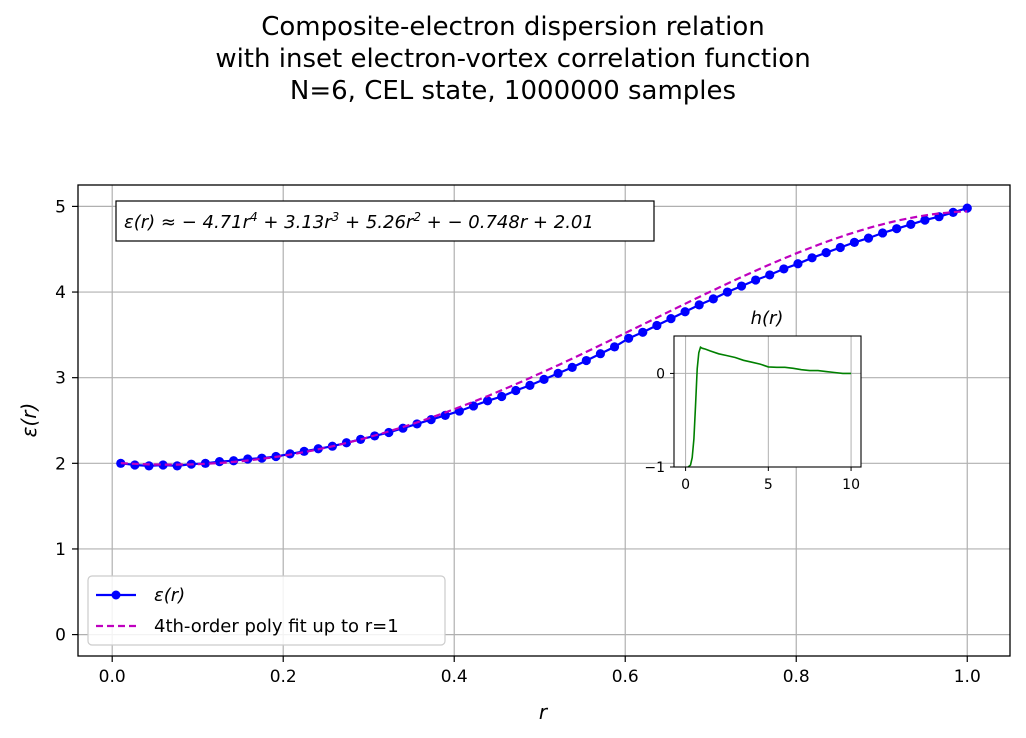 The height and width of the screenshot is (738, 1026). What do you see at coordinates (851, 485) in the screenshot?
I see `inset-x-tick-label: 10` at bounding box center [851, 485].